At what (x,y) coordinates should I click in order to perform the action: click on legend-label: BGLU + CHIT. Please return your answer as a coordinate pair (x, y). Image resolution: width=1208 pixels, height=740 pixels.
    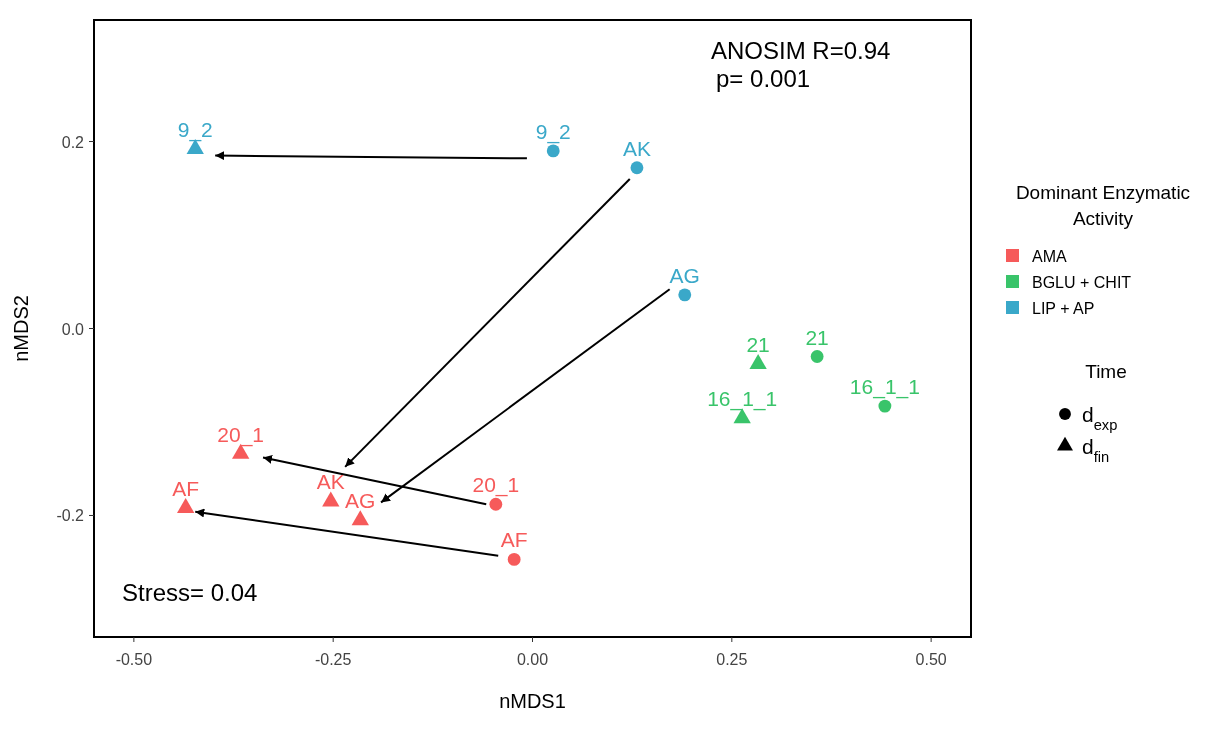
    Looking at the image, I should click on (1082, 282).